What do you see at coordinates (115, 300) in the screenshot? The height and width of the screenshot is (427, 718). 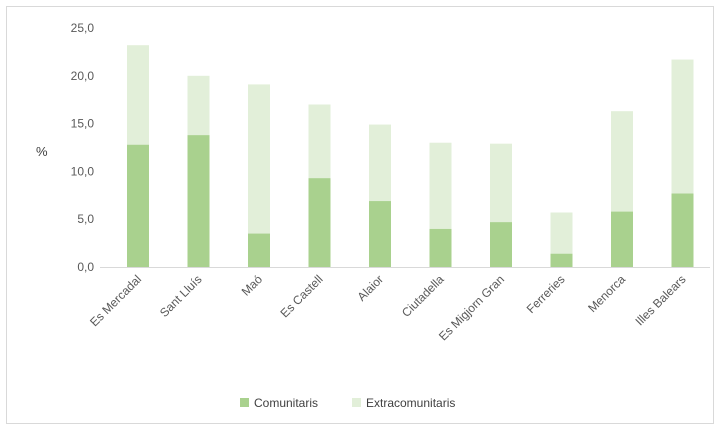 I see `x-tick-label: Es Mercadal` at bounding box center [115, 300].